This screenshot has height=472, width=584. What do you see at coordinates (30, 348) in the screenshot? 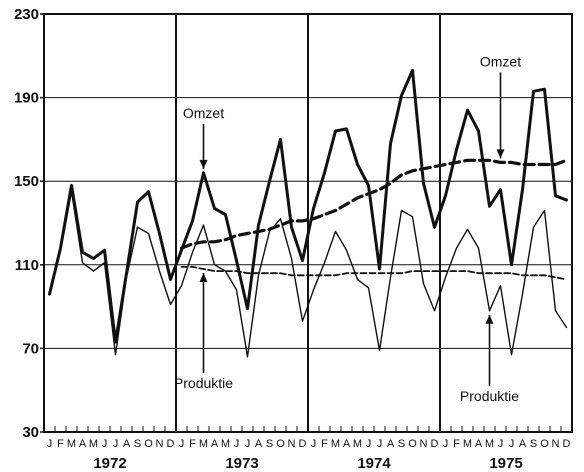
I see `y-tick-label: 70` at bounding box center [30, 348].